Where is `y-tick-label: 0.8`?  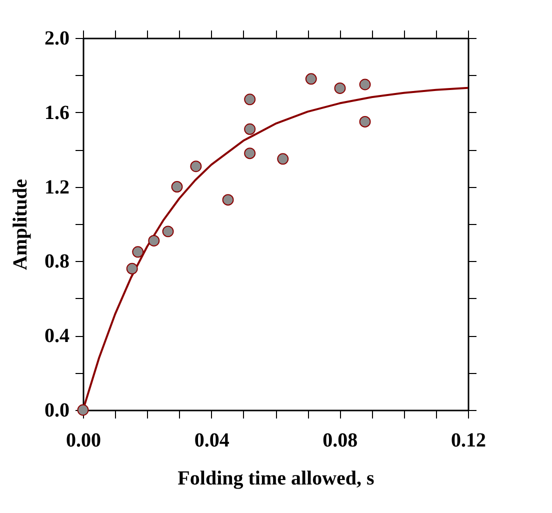 y-tick-label: 0.8 is located at coordinates (57, 261).